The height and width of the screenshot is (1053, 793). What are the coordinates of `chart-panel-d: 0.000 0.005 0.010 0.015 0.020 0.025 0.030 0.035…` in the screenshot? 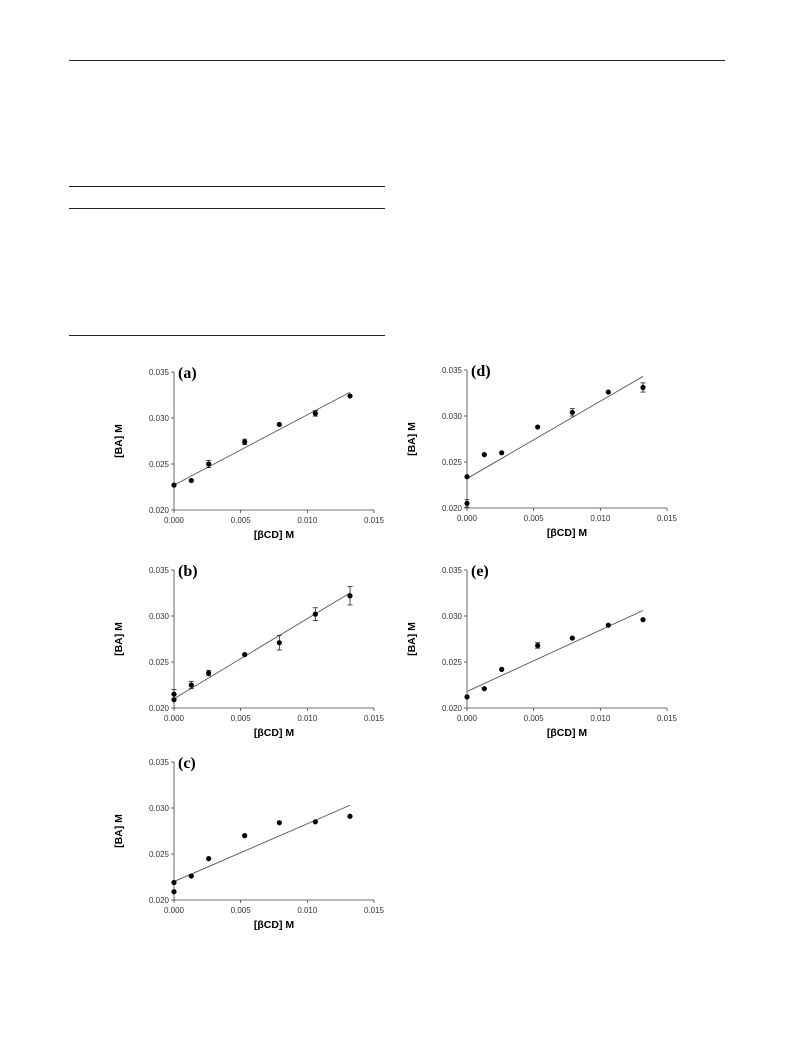 It's located at (547, 455).